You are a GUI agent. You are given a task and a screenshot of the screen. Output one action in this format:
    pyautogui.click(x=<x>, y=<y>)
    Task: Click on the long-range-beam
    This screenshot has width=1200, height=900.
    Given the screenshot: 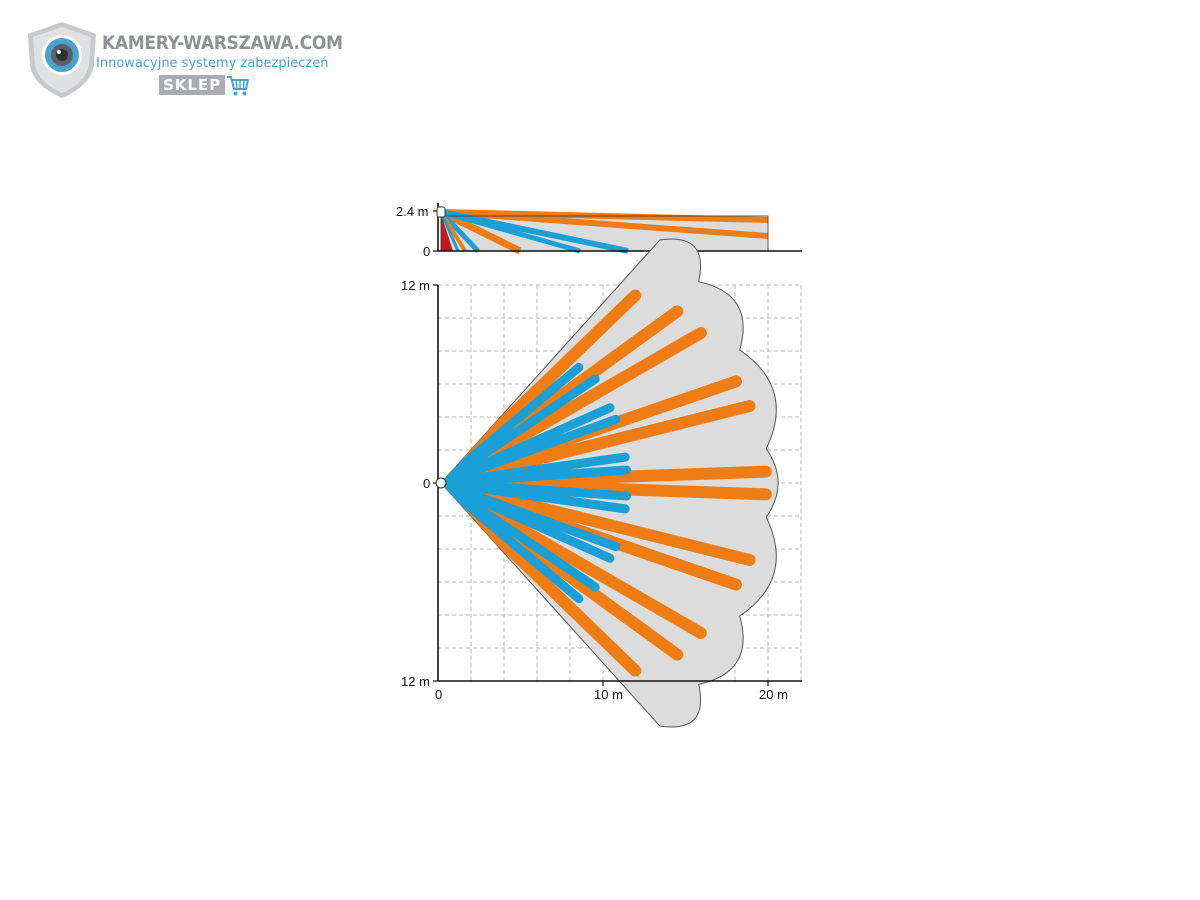 What is the action you would take?
    pyautogui.click(x=598, y=444)
    